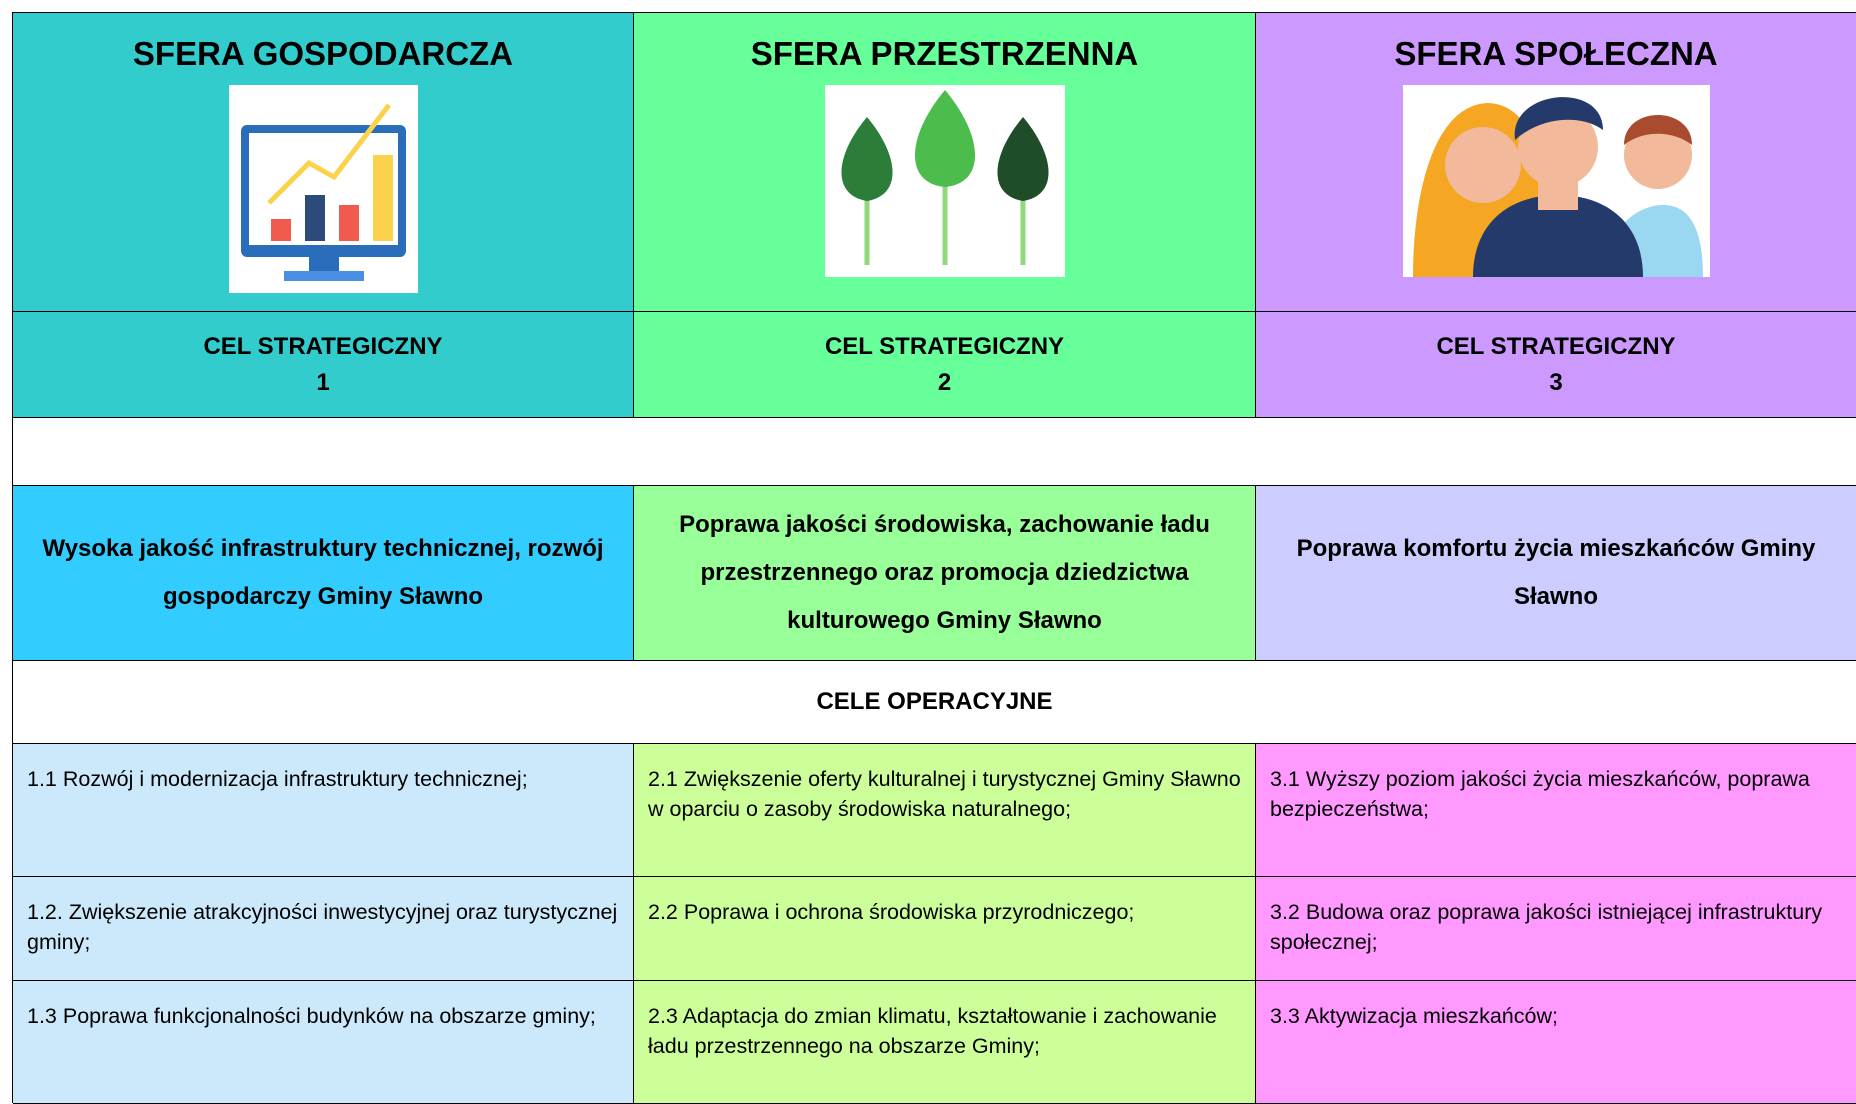  What do you see at coordinates (934, 702) in the screenshot?
I see `operational-heading: CELE OPERACYJNE` at bounding box center [934, 702].